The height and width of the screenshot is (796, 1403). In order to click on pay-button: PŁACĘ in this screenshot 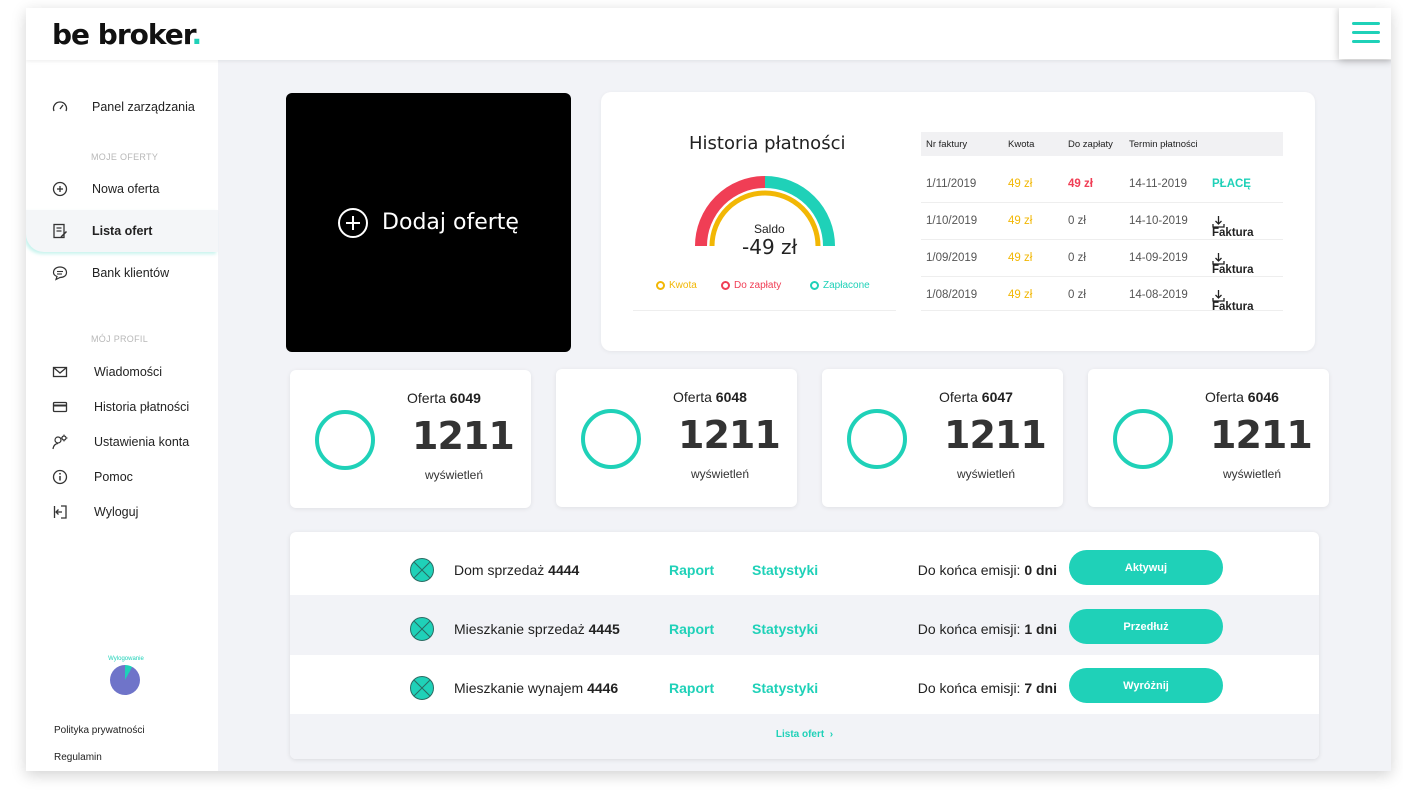, I will do `click(1231, 184)`.